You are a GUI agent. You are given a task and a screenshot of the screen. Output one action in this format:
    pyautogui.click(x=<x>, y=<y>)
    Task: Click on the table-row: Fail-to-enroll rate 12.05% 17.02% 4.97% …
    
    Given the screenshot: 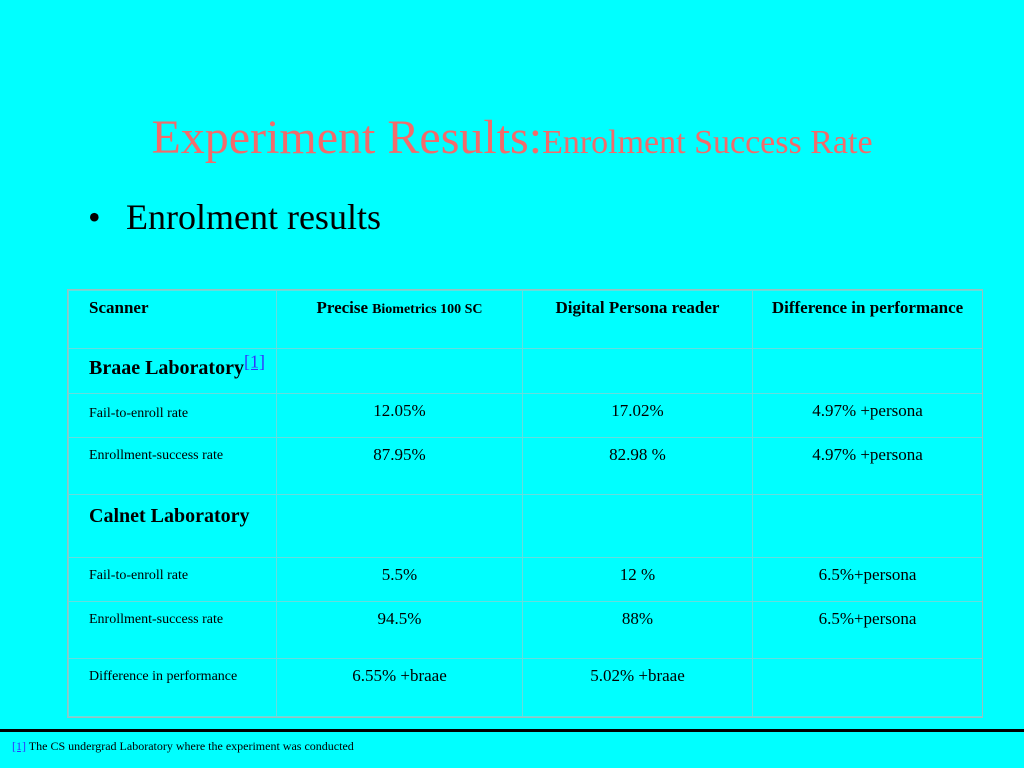 What is the action you would take?
    pyautogui.click(x=525, y=415)
    